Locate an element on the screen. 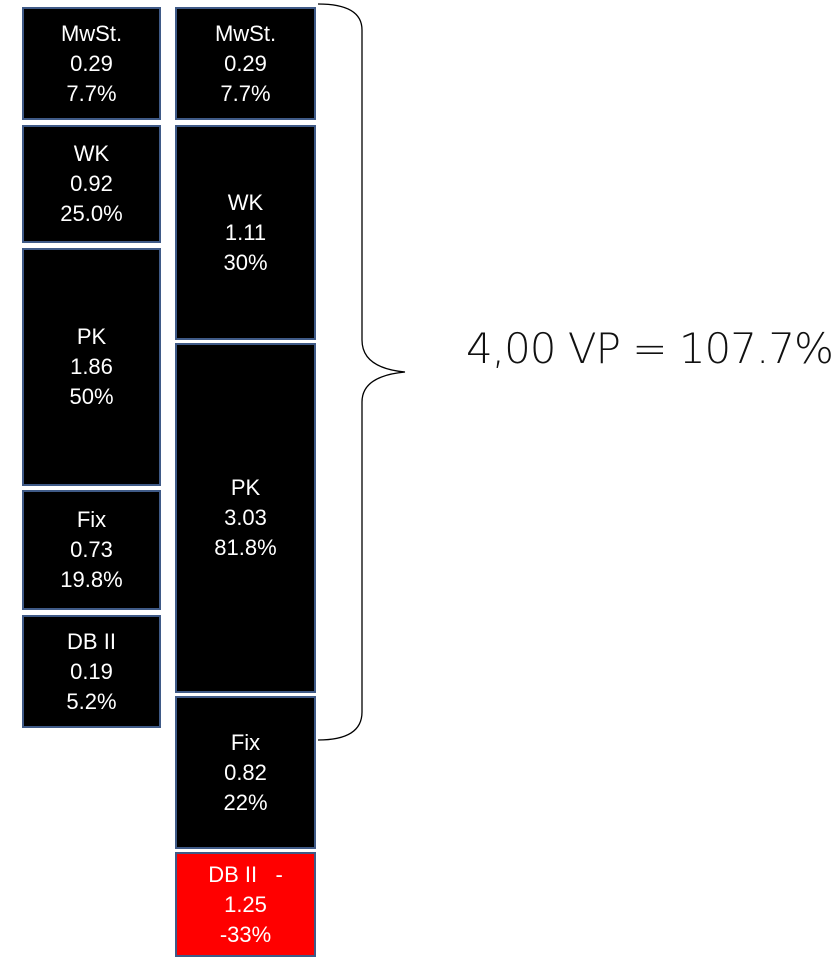 This screenshot has width=834, height=957. right-block-fix-value: 0.82 is located at coordinates (245, 772).